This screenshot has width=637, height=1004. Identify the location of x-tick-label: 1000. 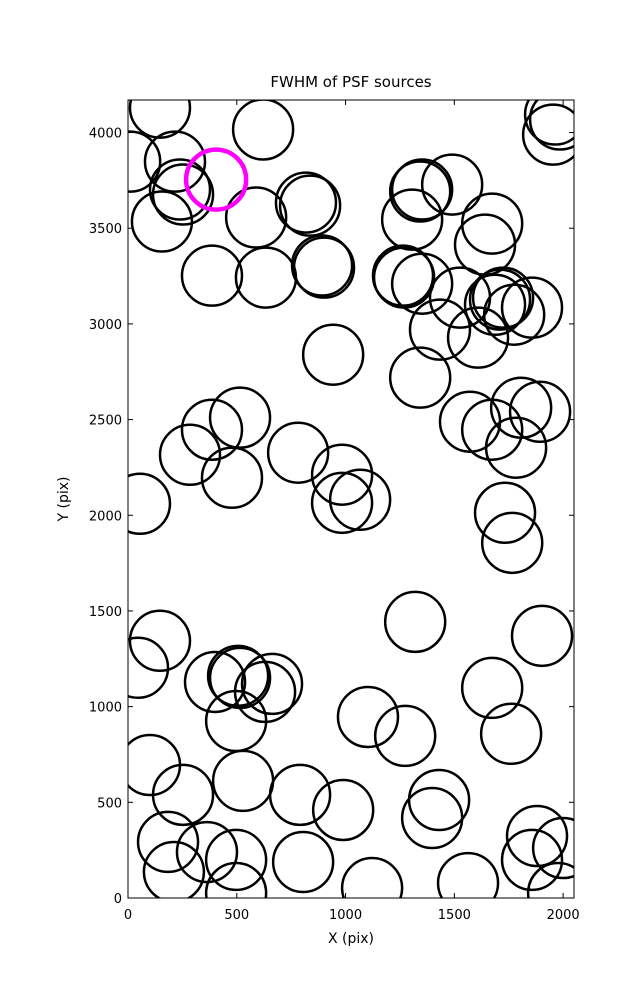
(345, 915).